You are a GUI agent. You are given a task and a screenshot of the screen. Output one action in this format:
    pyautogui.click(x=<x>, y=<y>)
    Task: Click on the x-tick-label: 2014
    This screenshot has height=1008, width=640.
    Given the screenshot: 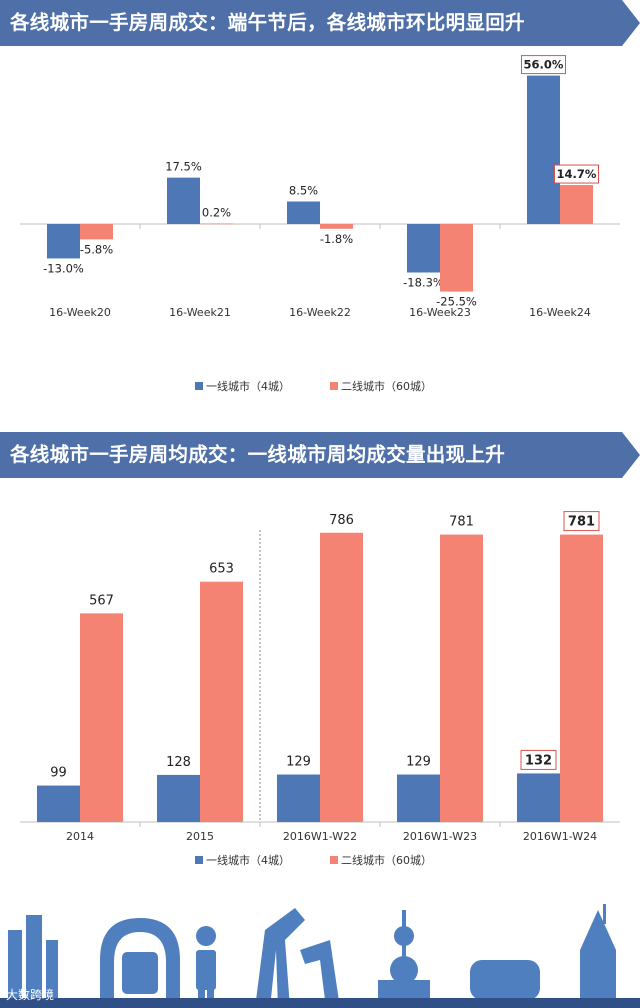 What is the action you would take?
    pyautogui.click(x=80, y=836)
    